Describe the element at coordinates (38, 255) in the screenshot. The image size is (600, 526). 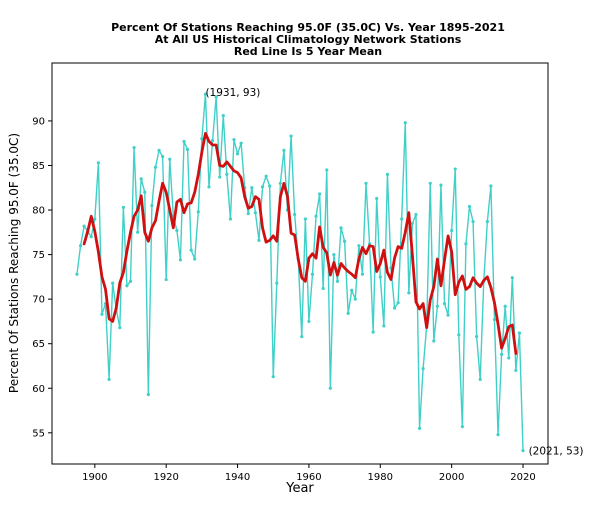
I see `y-tick-label: 75` at that location.